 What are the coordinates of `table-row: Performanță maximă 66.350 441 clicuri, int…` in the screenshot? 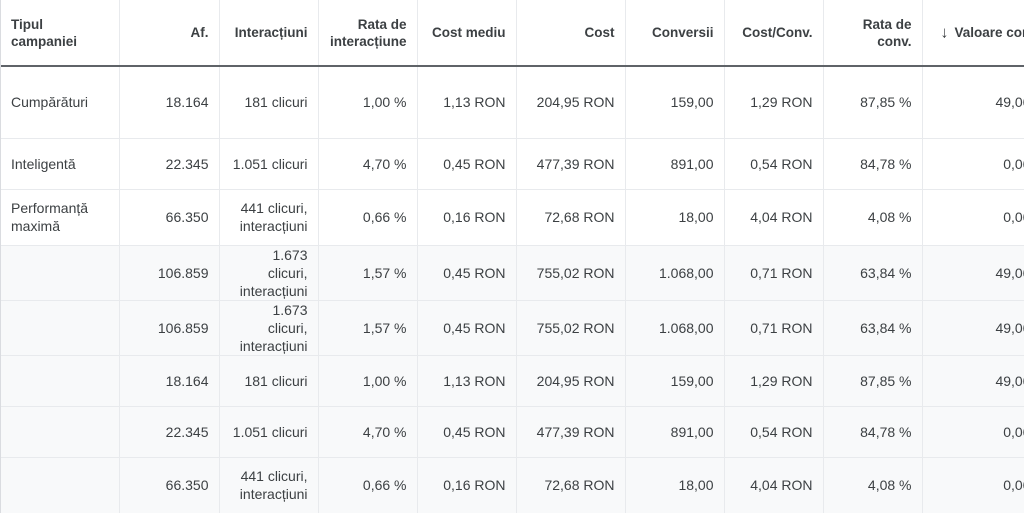 It's located at (512, 217).